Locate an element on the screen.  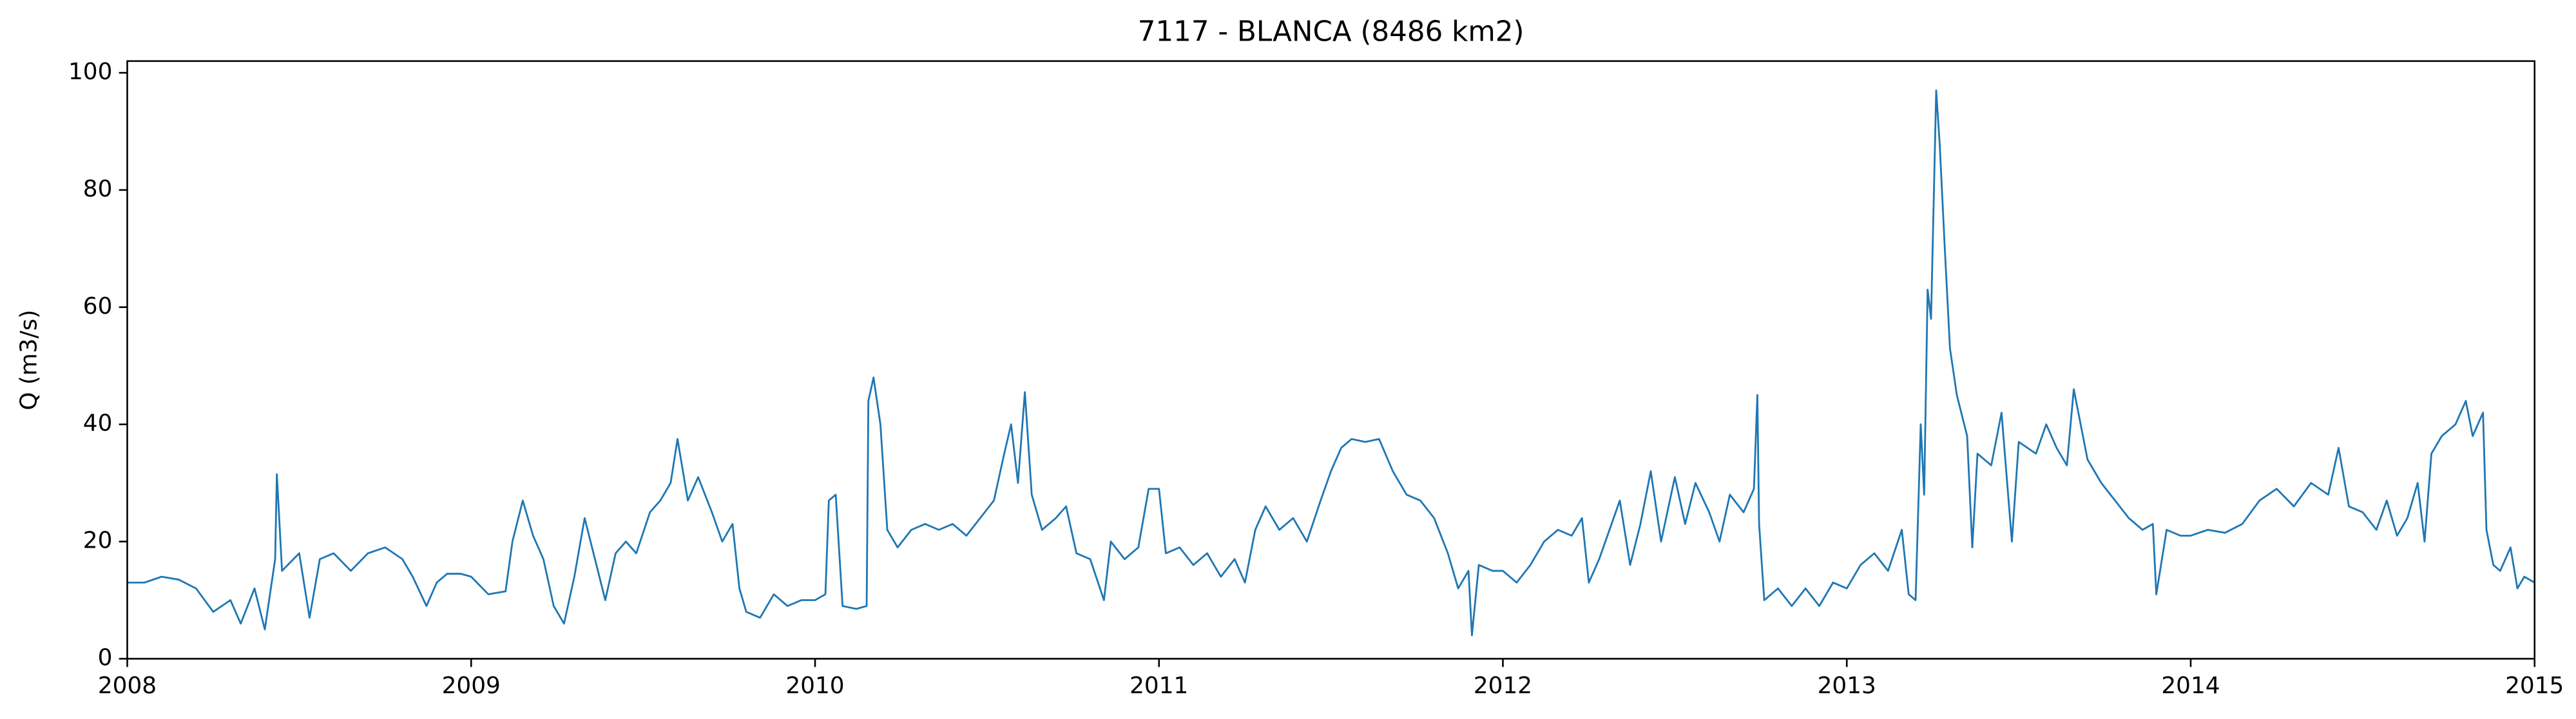
x-tick-label: 2012 is located at coordinates (1503, 686).